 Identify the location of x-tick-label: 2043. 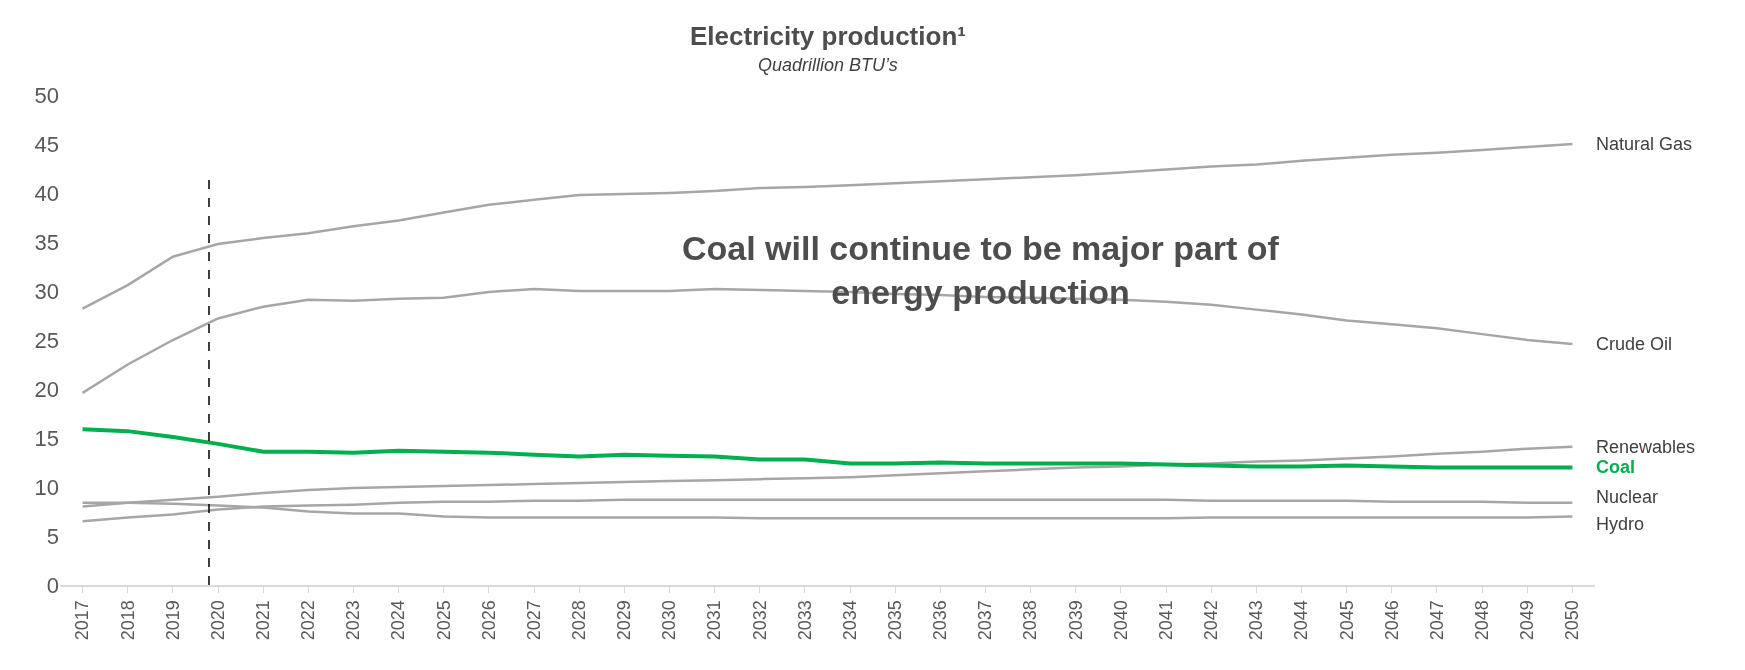
(1256, 620).